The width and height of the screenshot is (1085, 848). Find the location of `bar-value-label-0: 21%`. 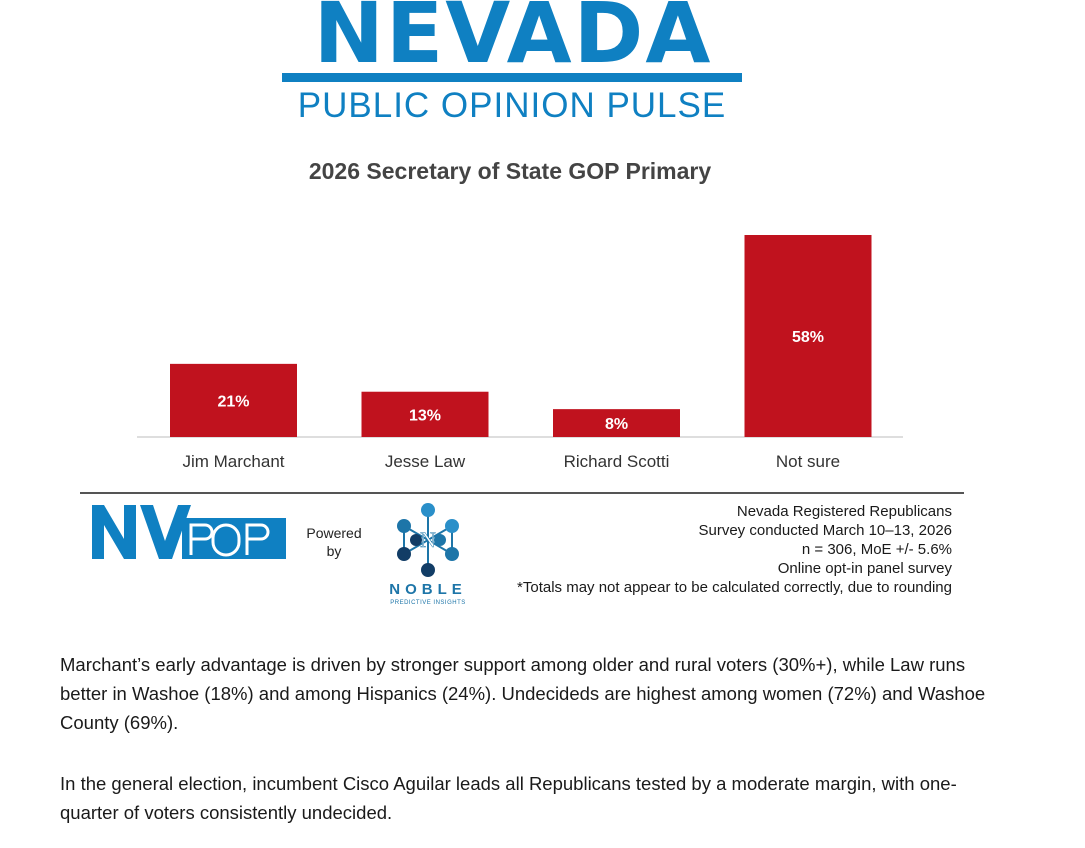

bar-value-label-0: 21% is located at coordinates (233, 401).